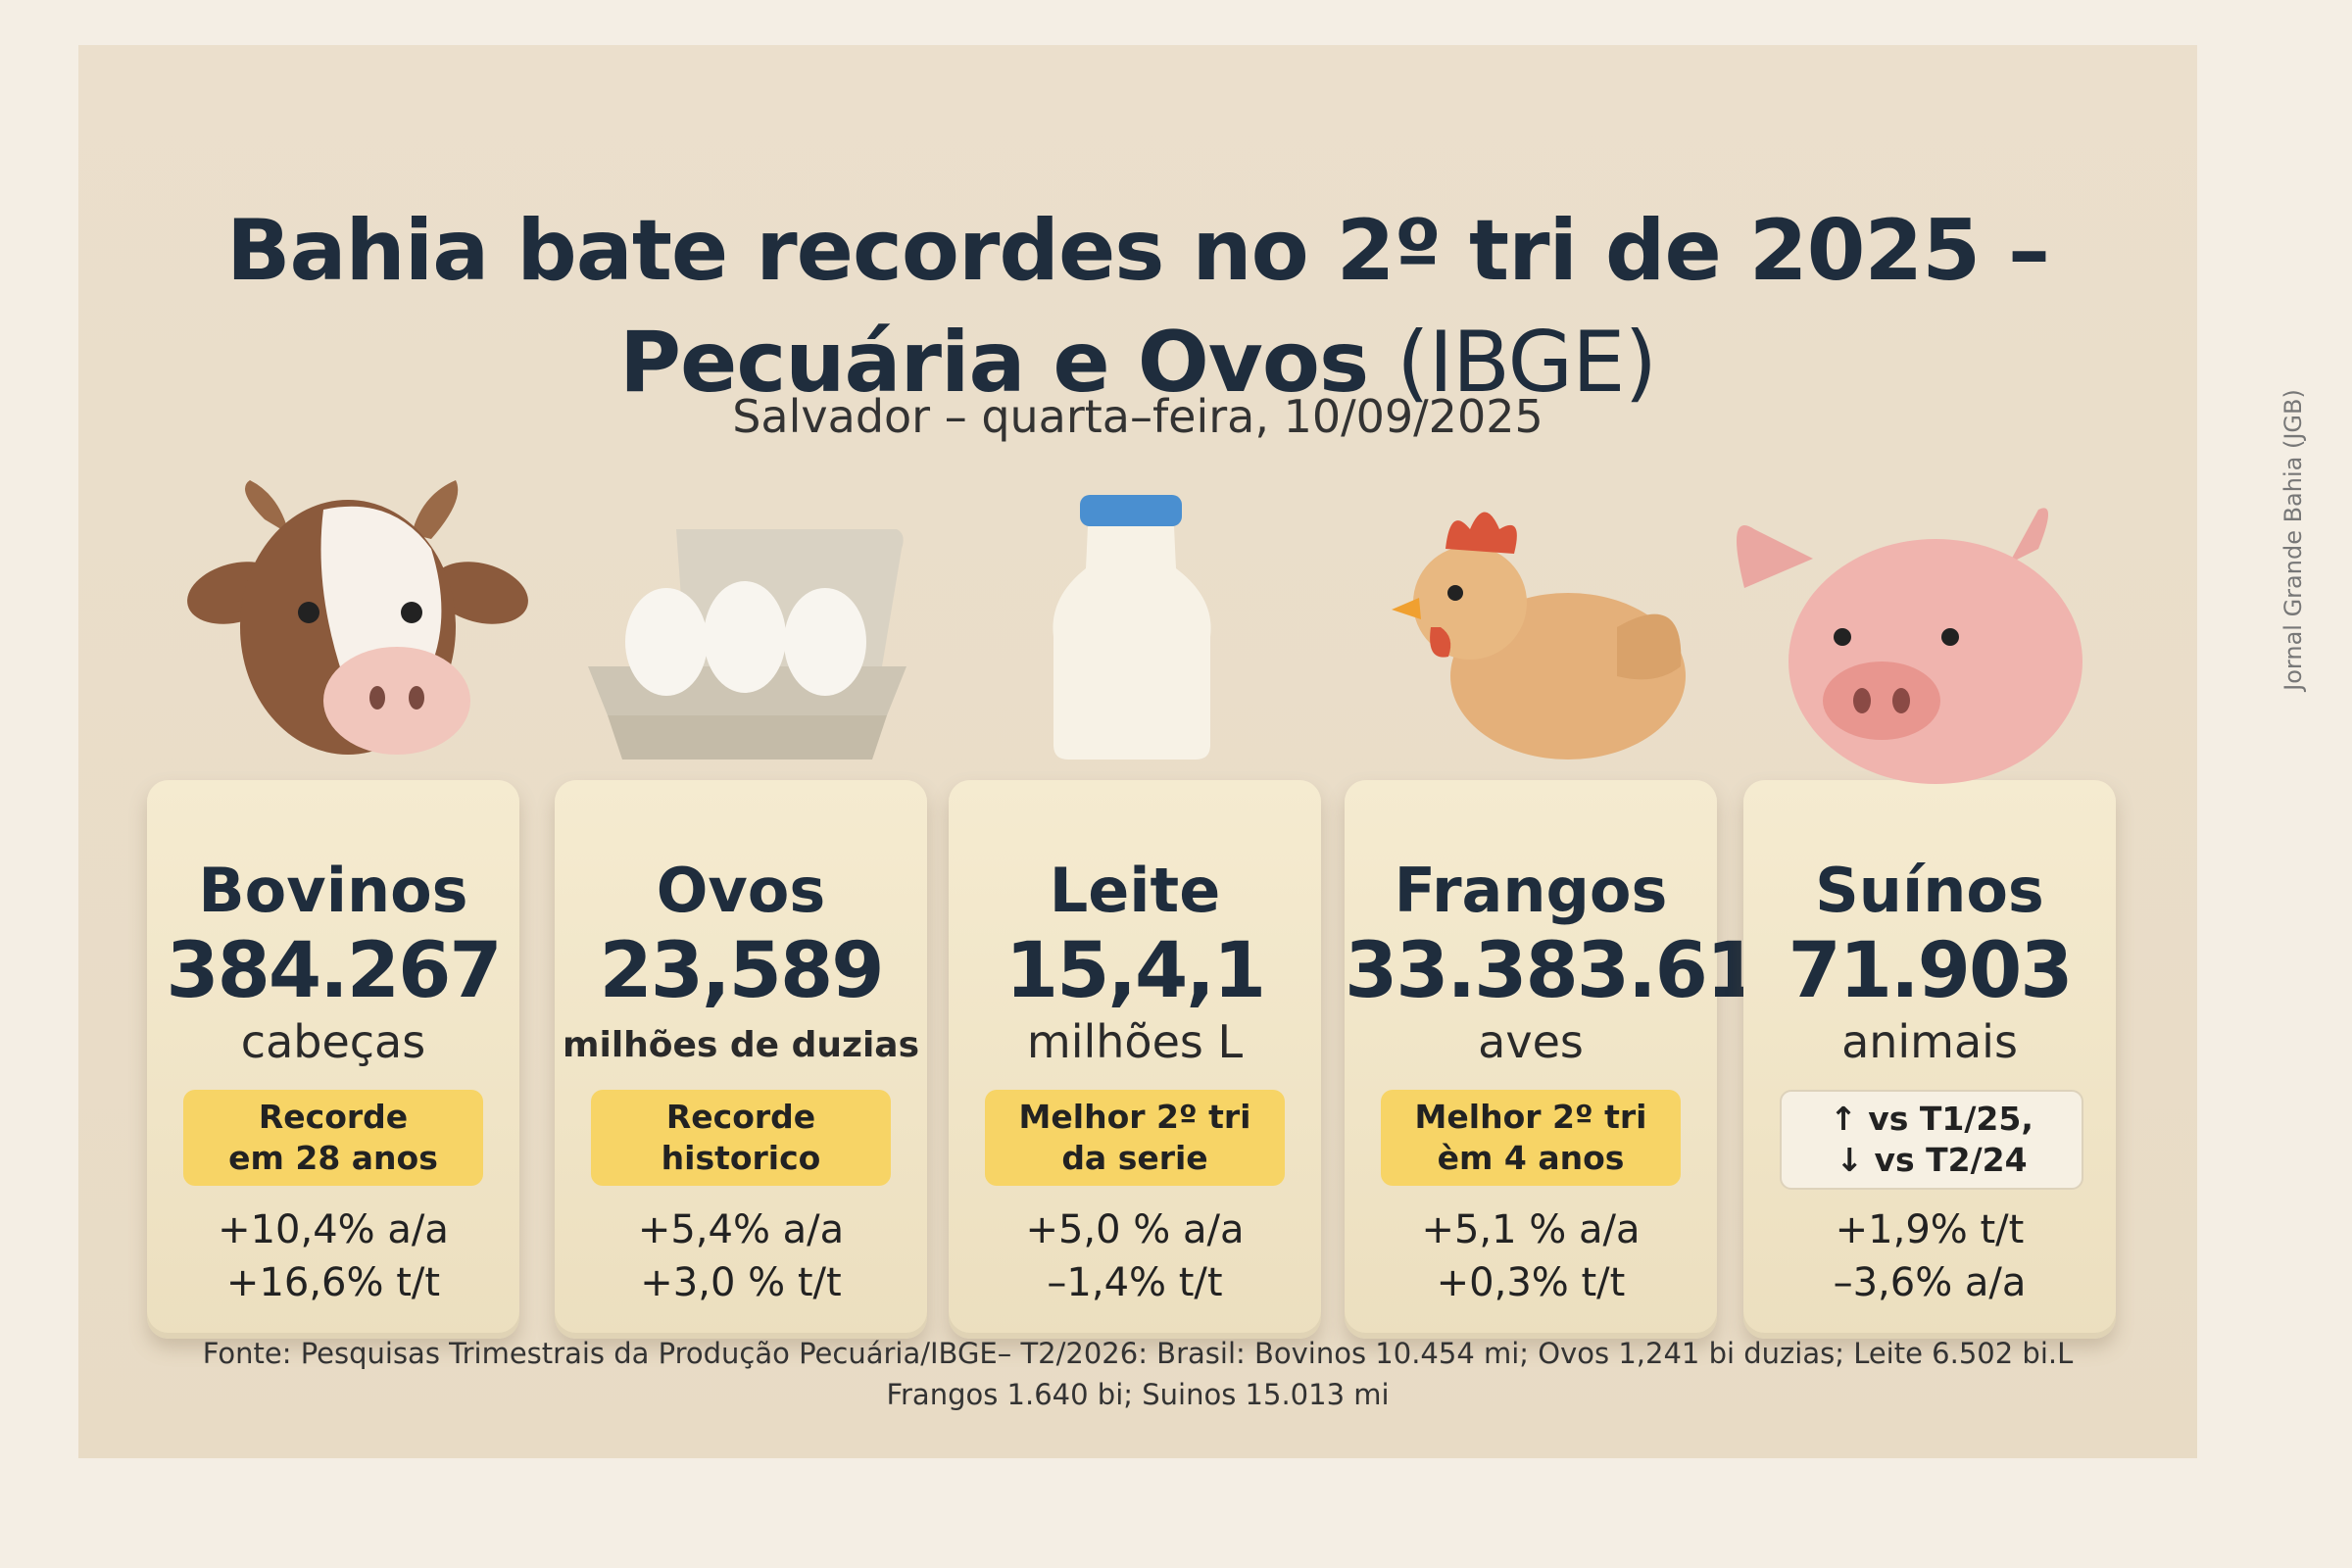 The image size is (2352, 1568). Describe the element at coordinates (1135, 1041) in the screenshot. I see `card-unit: milhões L` at that location.